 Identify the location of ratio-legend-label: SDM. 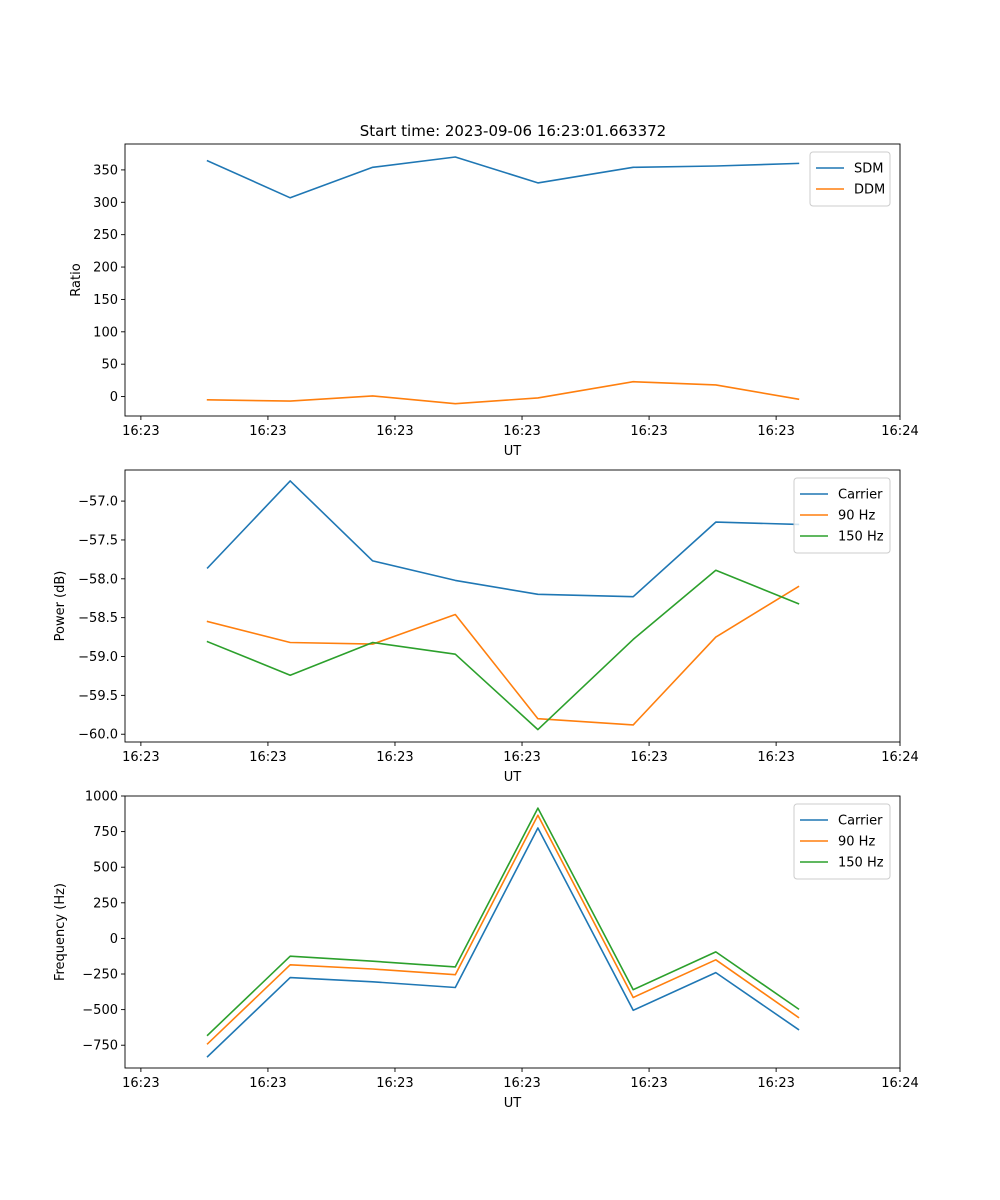
(868, 169).